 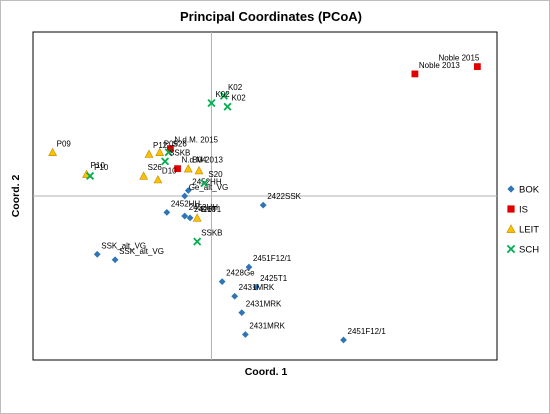 I want to click on point-label: 2428Ge, so click(x=240, y=273).